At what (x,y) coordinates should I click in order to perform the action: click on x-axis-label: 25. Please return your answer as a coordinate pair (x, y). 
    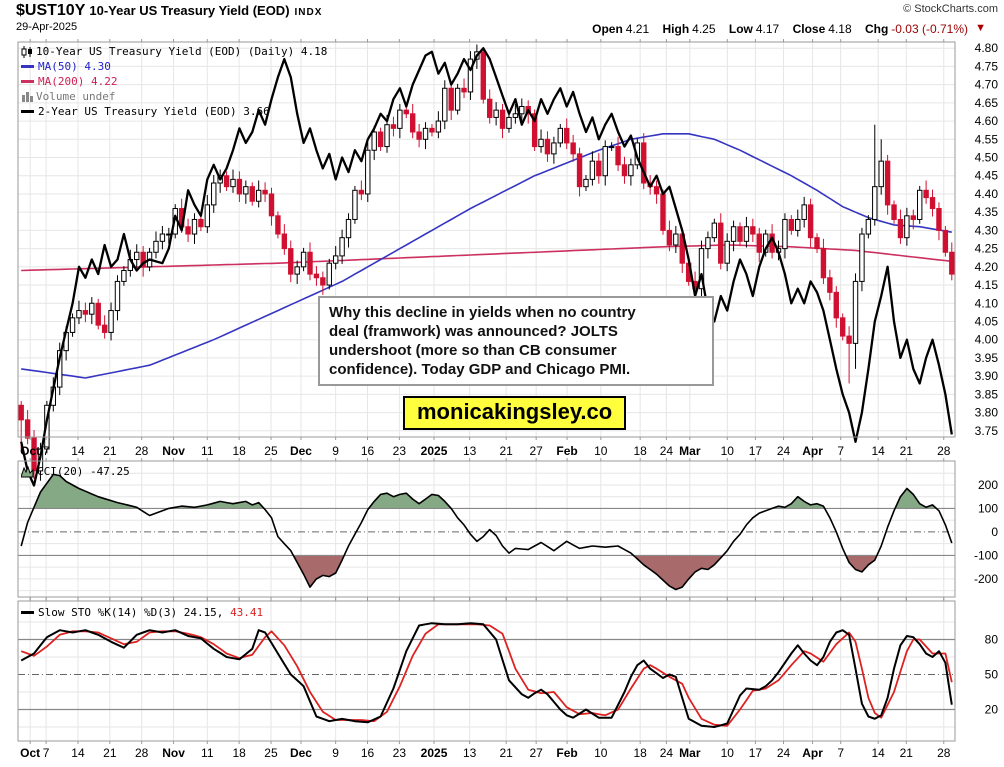
    Looking at the image, I should click on (271, 753).